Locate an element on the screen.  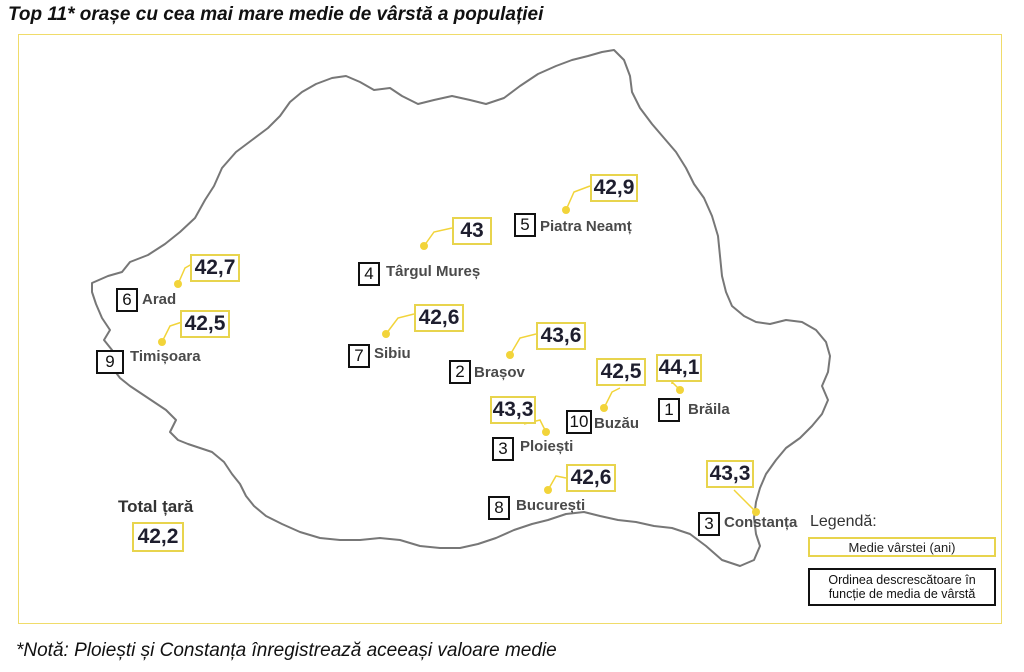
city-marker-bucuresti is located at coordinates (548, 490).